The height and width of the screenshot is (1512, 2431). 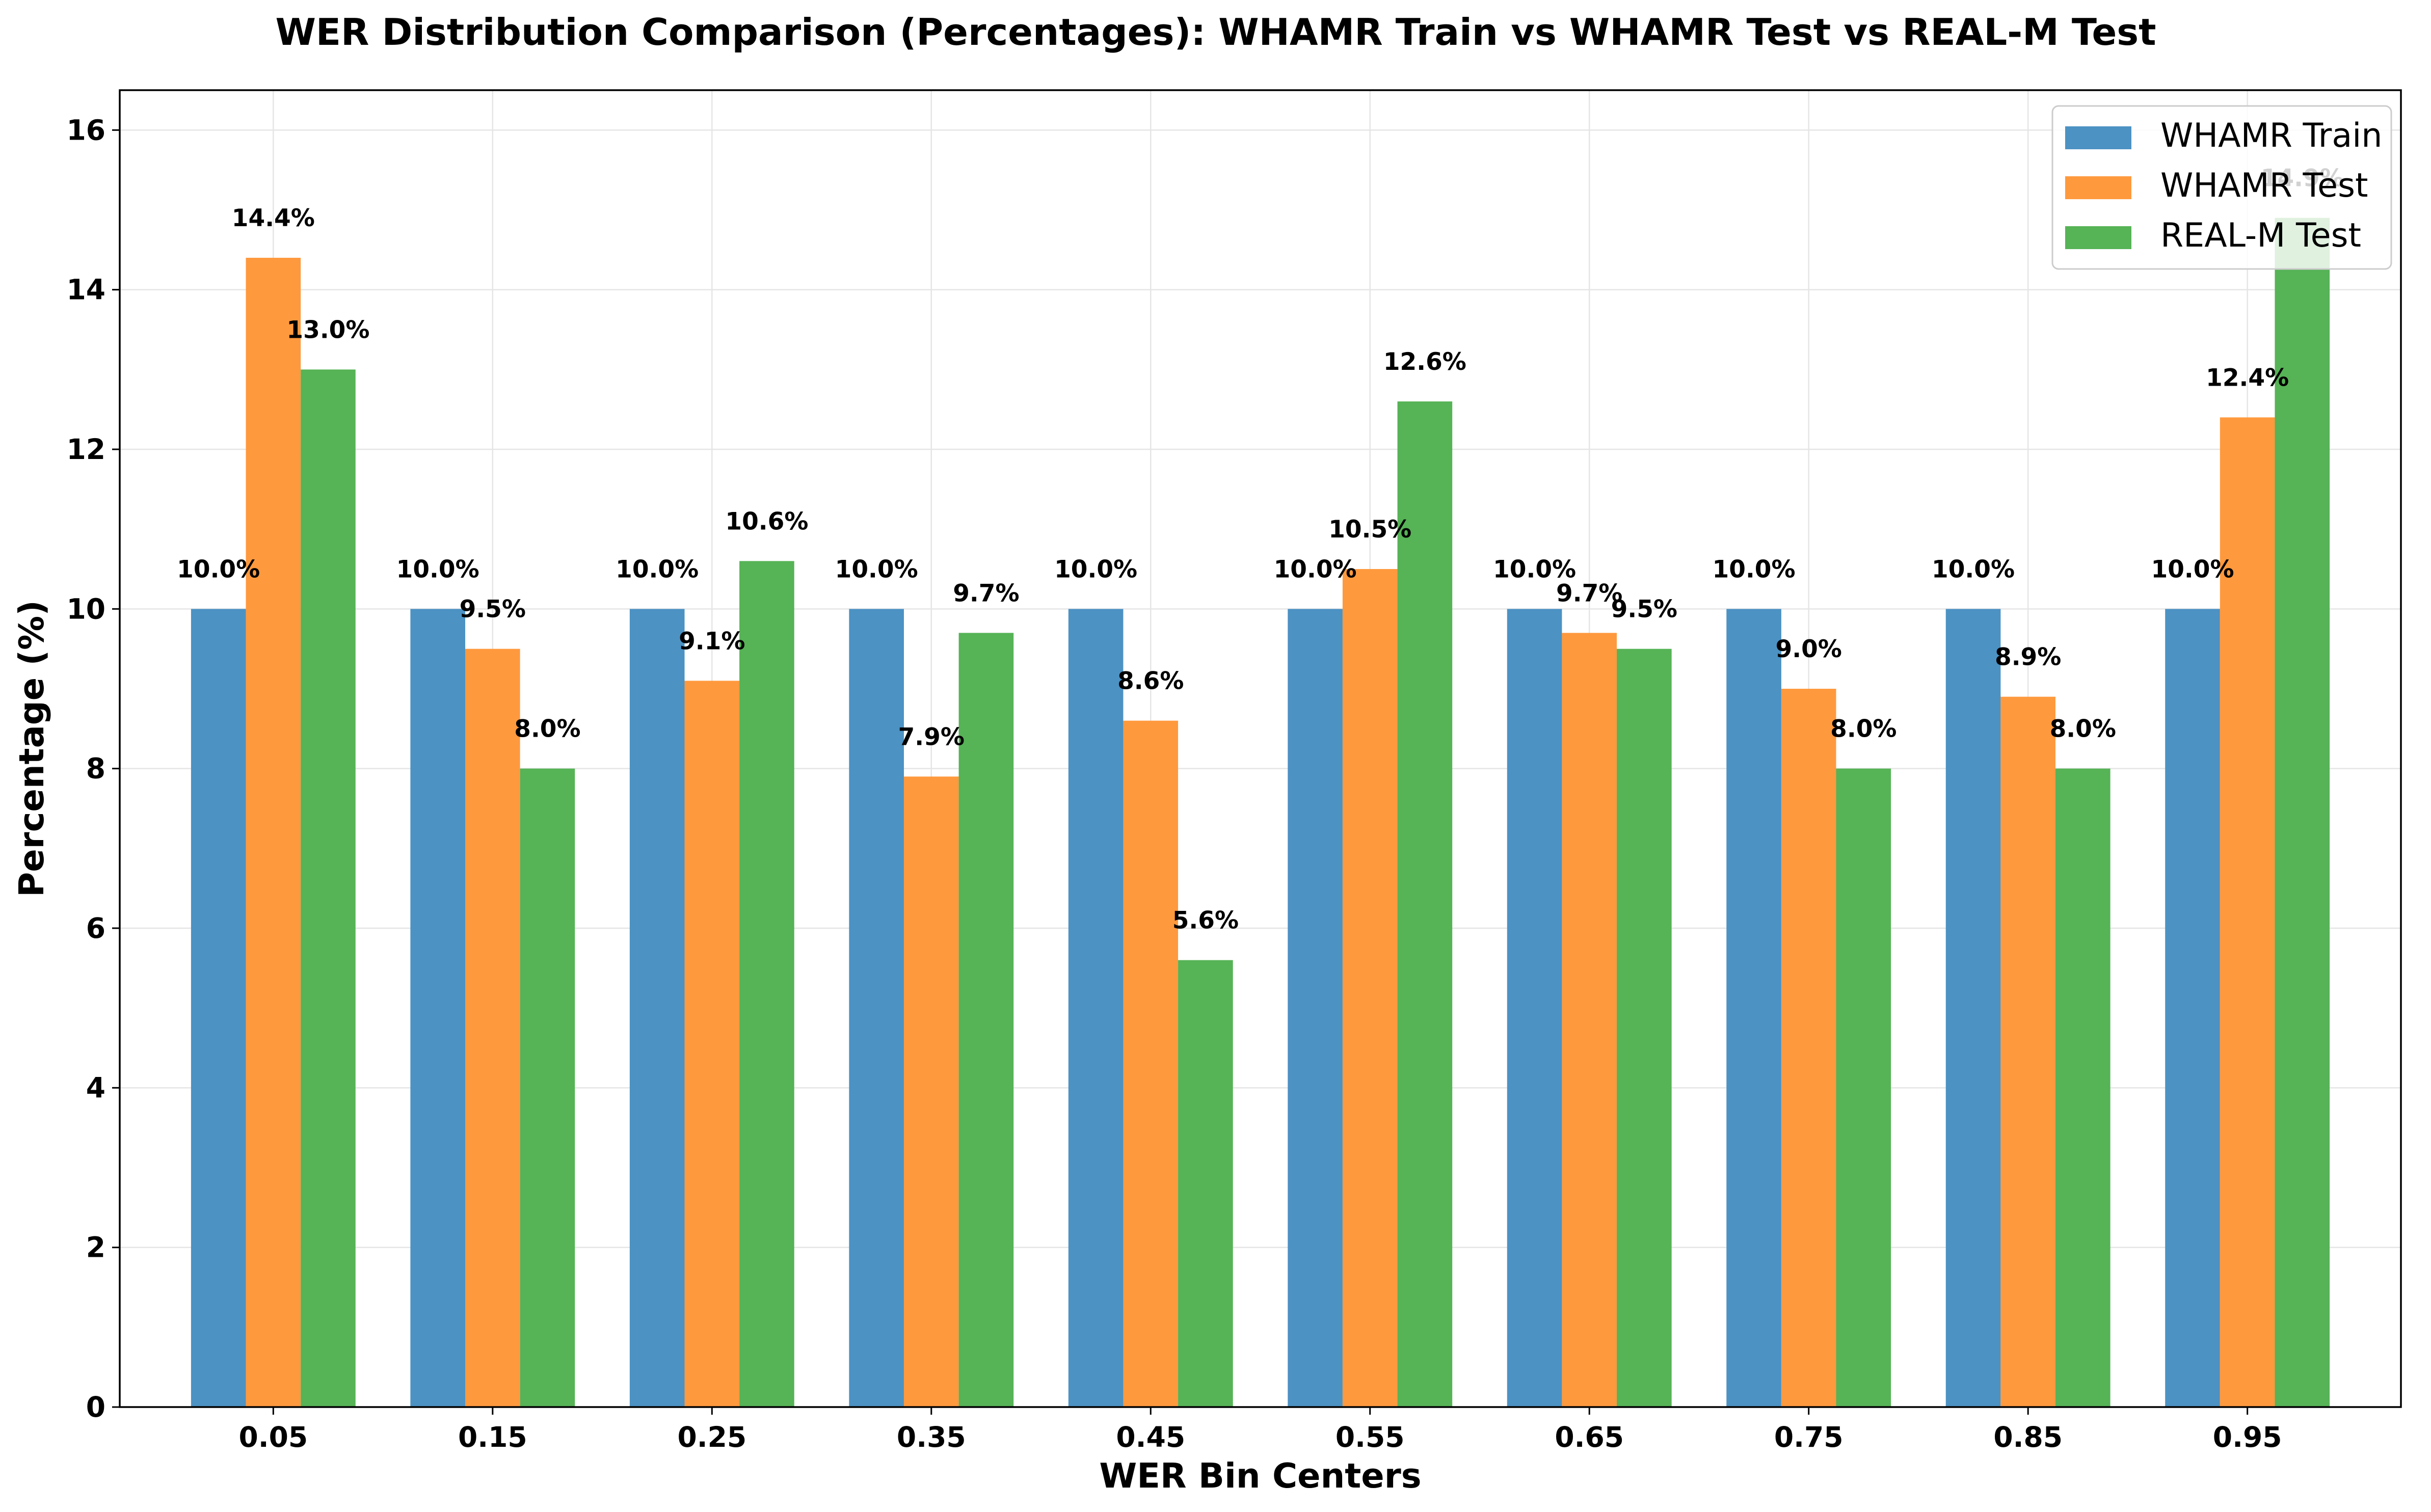 What do you see at coordinates (273, 218) in the screenshot?
I see `bar-value-label: 14.4%` at bounding box center [273, 218].